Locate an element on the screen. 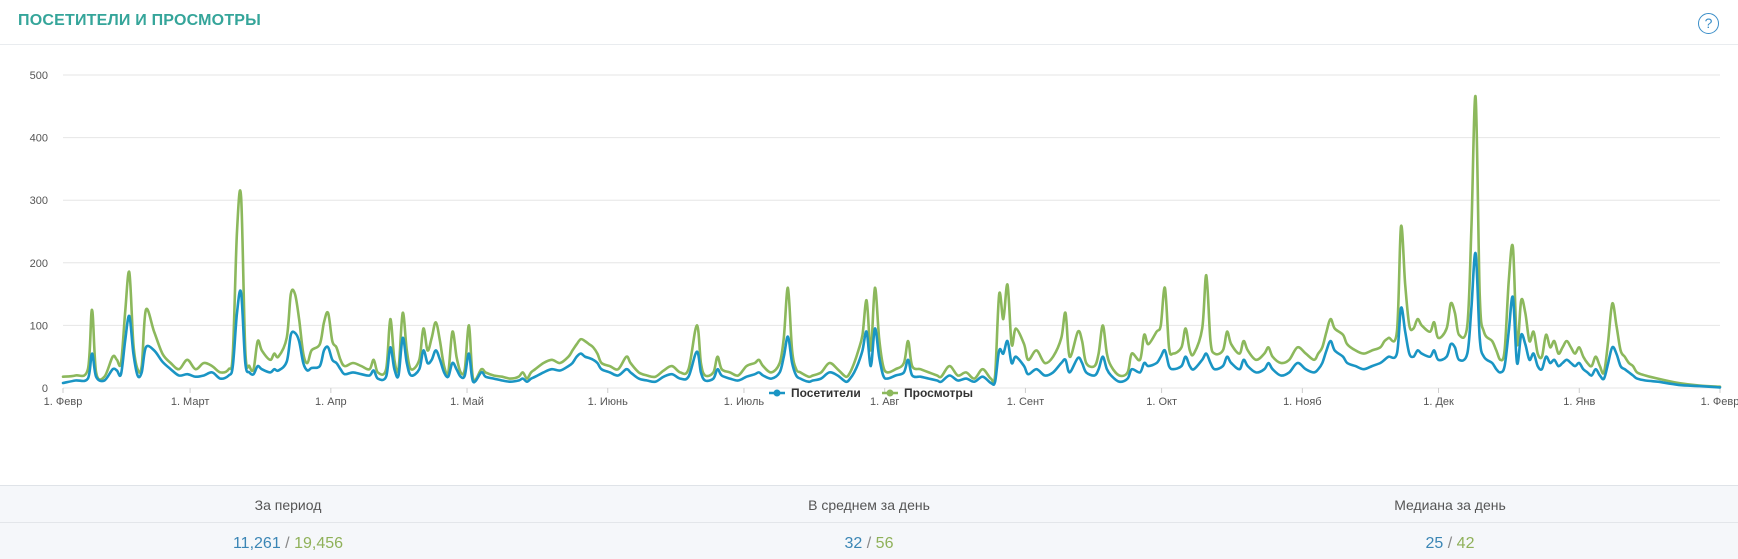 This screenshot has height=559, width=1738. panel-header: ПОСЕТИТЕЛИ И ПРОСМОТРЫ ? is located at coordinates (869, 22).